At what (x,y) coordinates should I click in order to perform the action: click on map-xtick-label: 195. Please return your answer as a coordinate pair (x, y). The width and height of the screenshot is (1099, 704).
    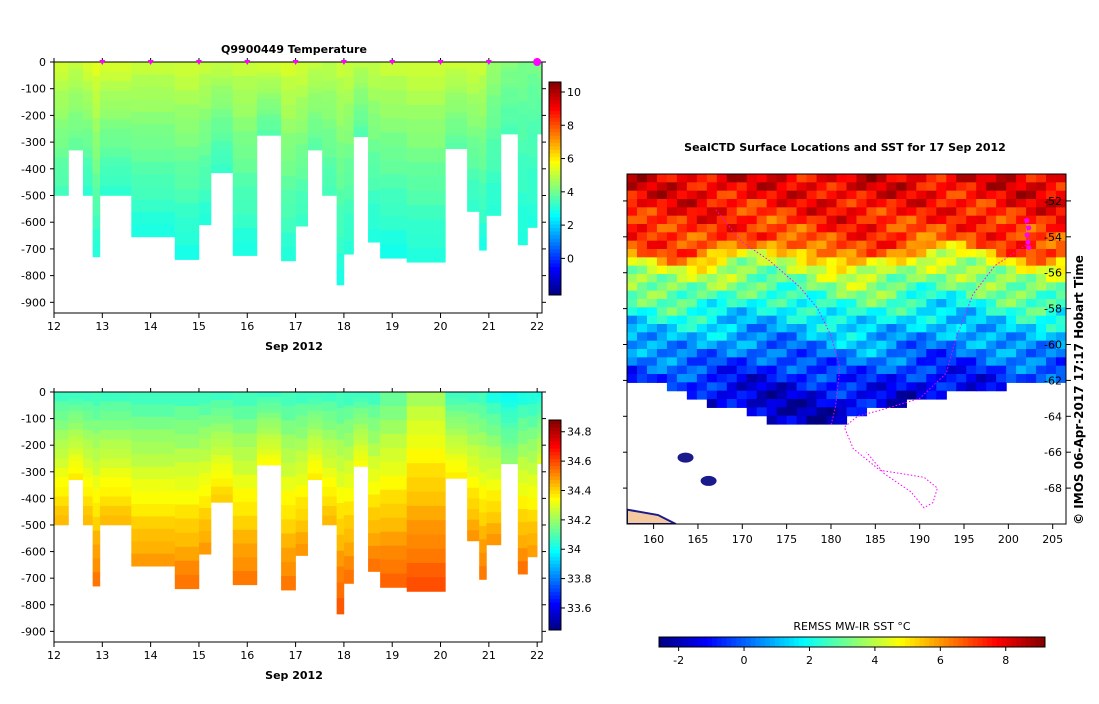
    Looking at the image, I should click on (964, 539).